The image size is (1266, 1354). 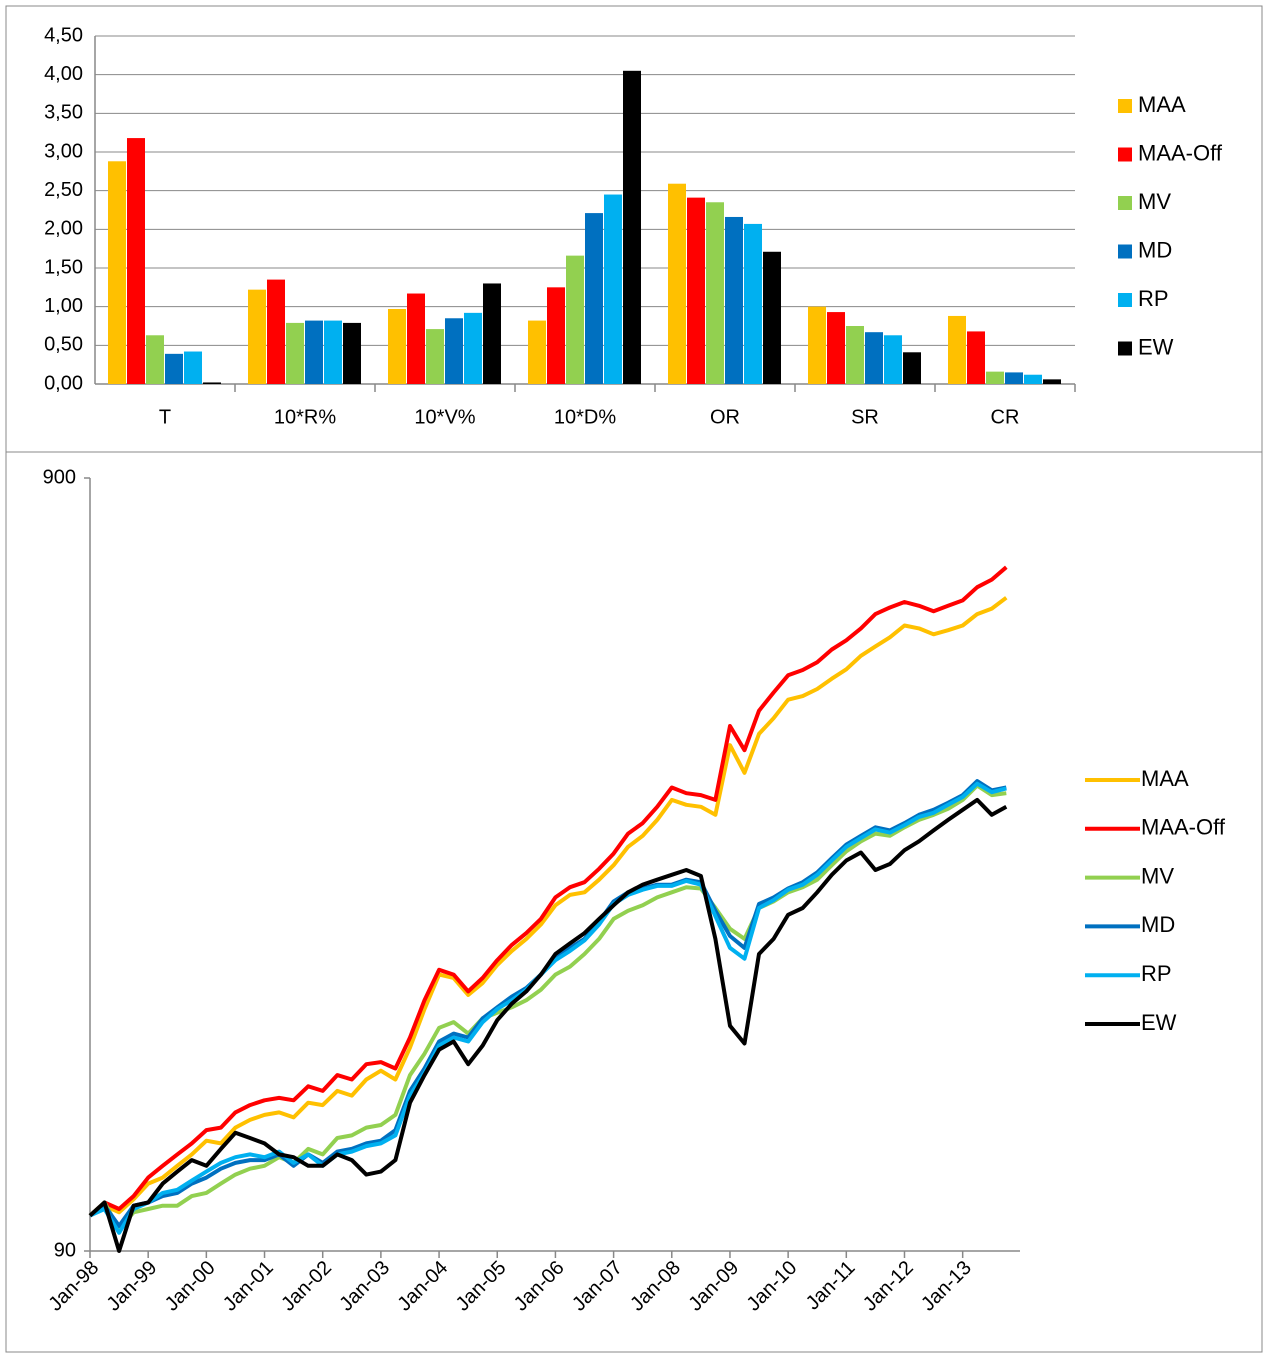 What do you see at coordinates (63, 306) in the screenshot?
I see `y-tick-label: 1,00` at bounding box center [63, 306].